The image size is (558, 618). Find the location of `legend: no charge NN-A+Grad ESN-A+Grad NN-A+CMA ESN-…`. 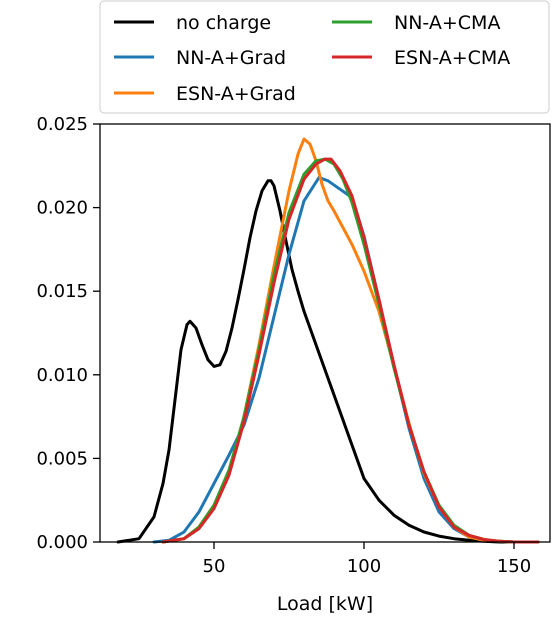

legend: no charge NN-A+Grad ESN-A+Grad NN-A+CMA ESN-… is located at coordinates (324, 57).